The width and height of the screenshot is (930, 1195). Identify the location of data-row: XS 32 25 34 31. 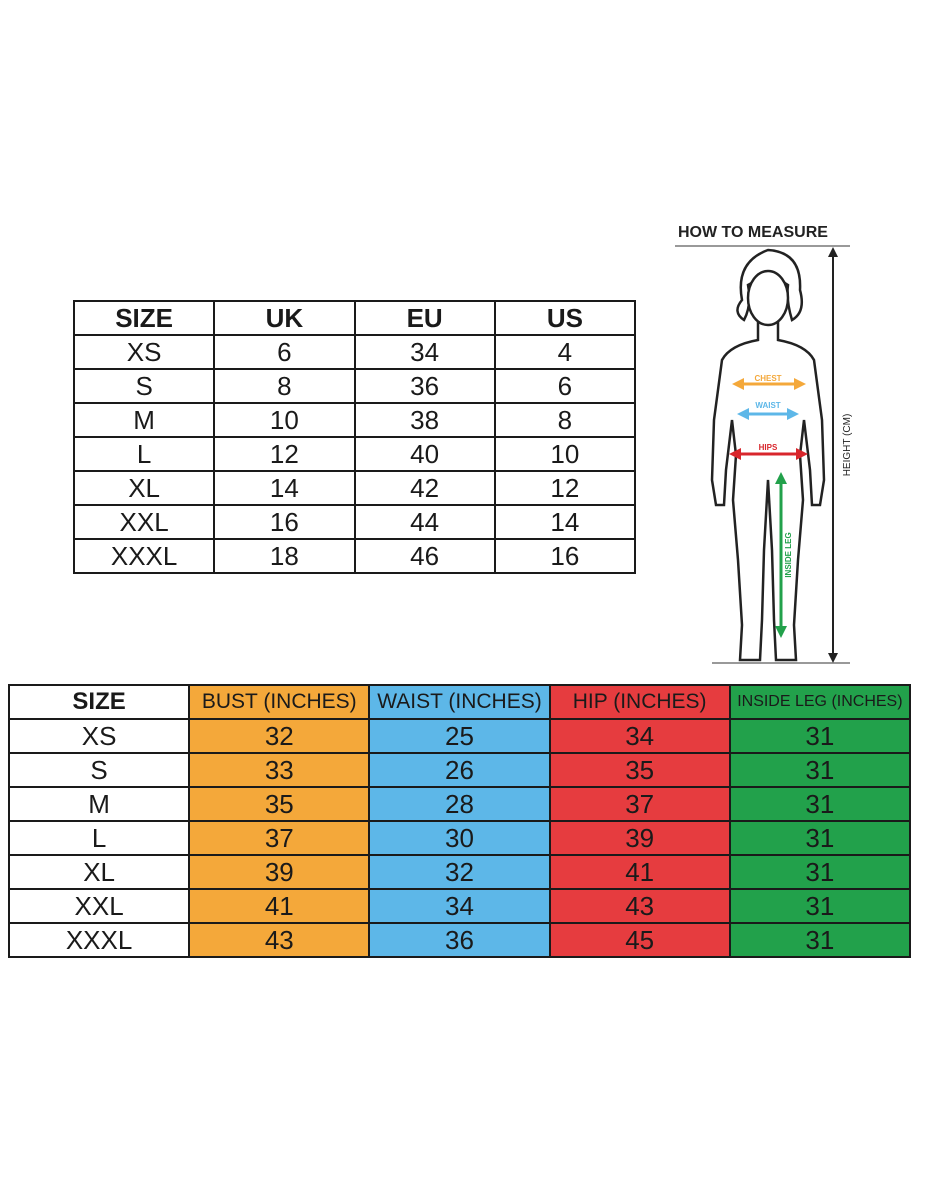
(459, 736).